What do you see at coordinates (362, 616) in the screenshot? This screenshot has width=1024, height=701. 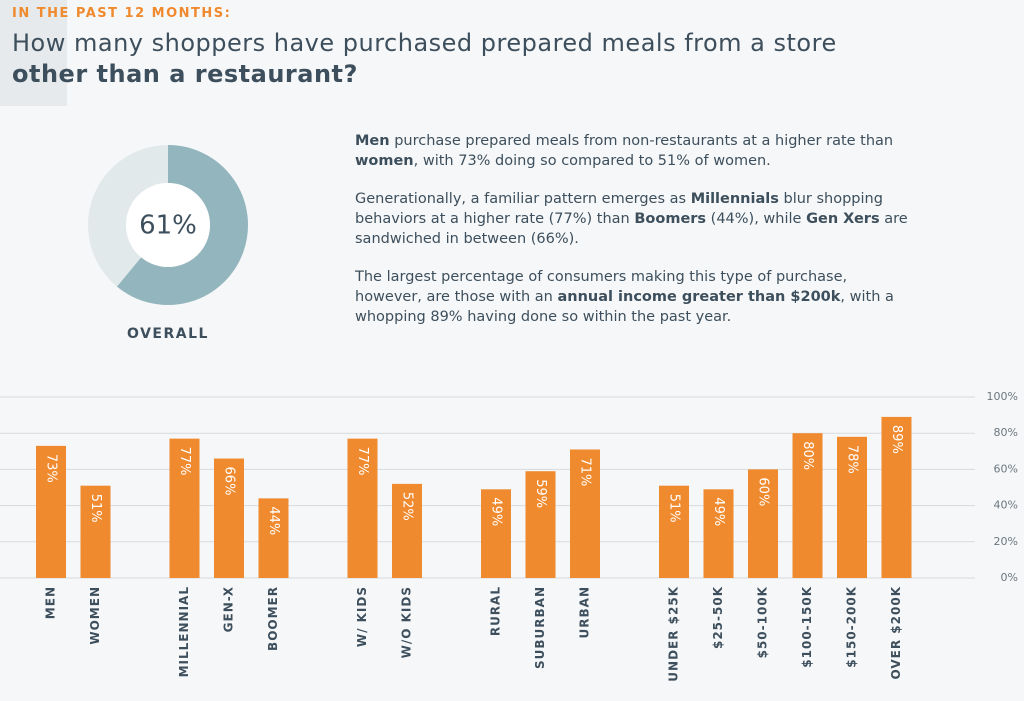 I see `x-tick-label: W/ KIDS` at bounding box center [362, 616].